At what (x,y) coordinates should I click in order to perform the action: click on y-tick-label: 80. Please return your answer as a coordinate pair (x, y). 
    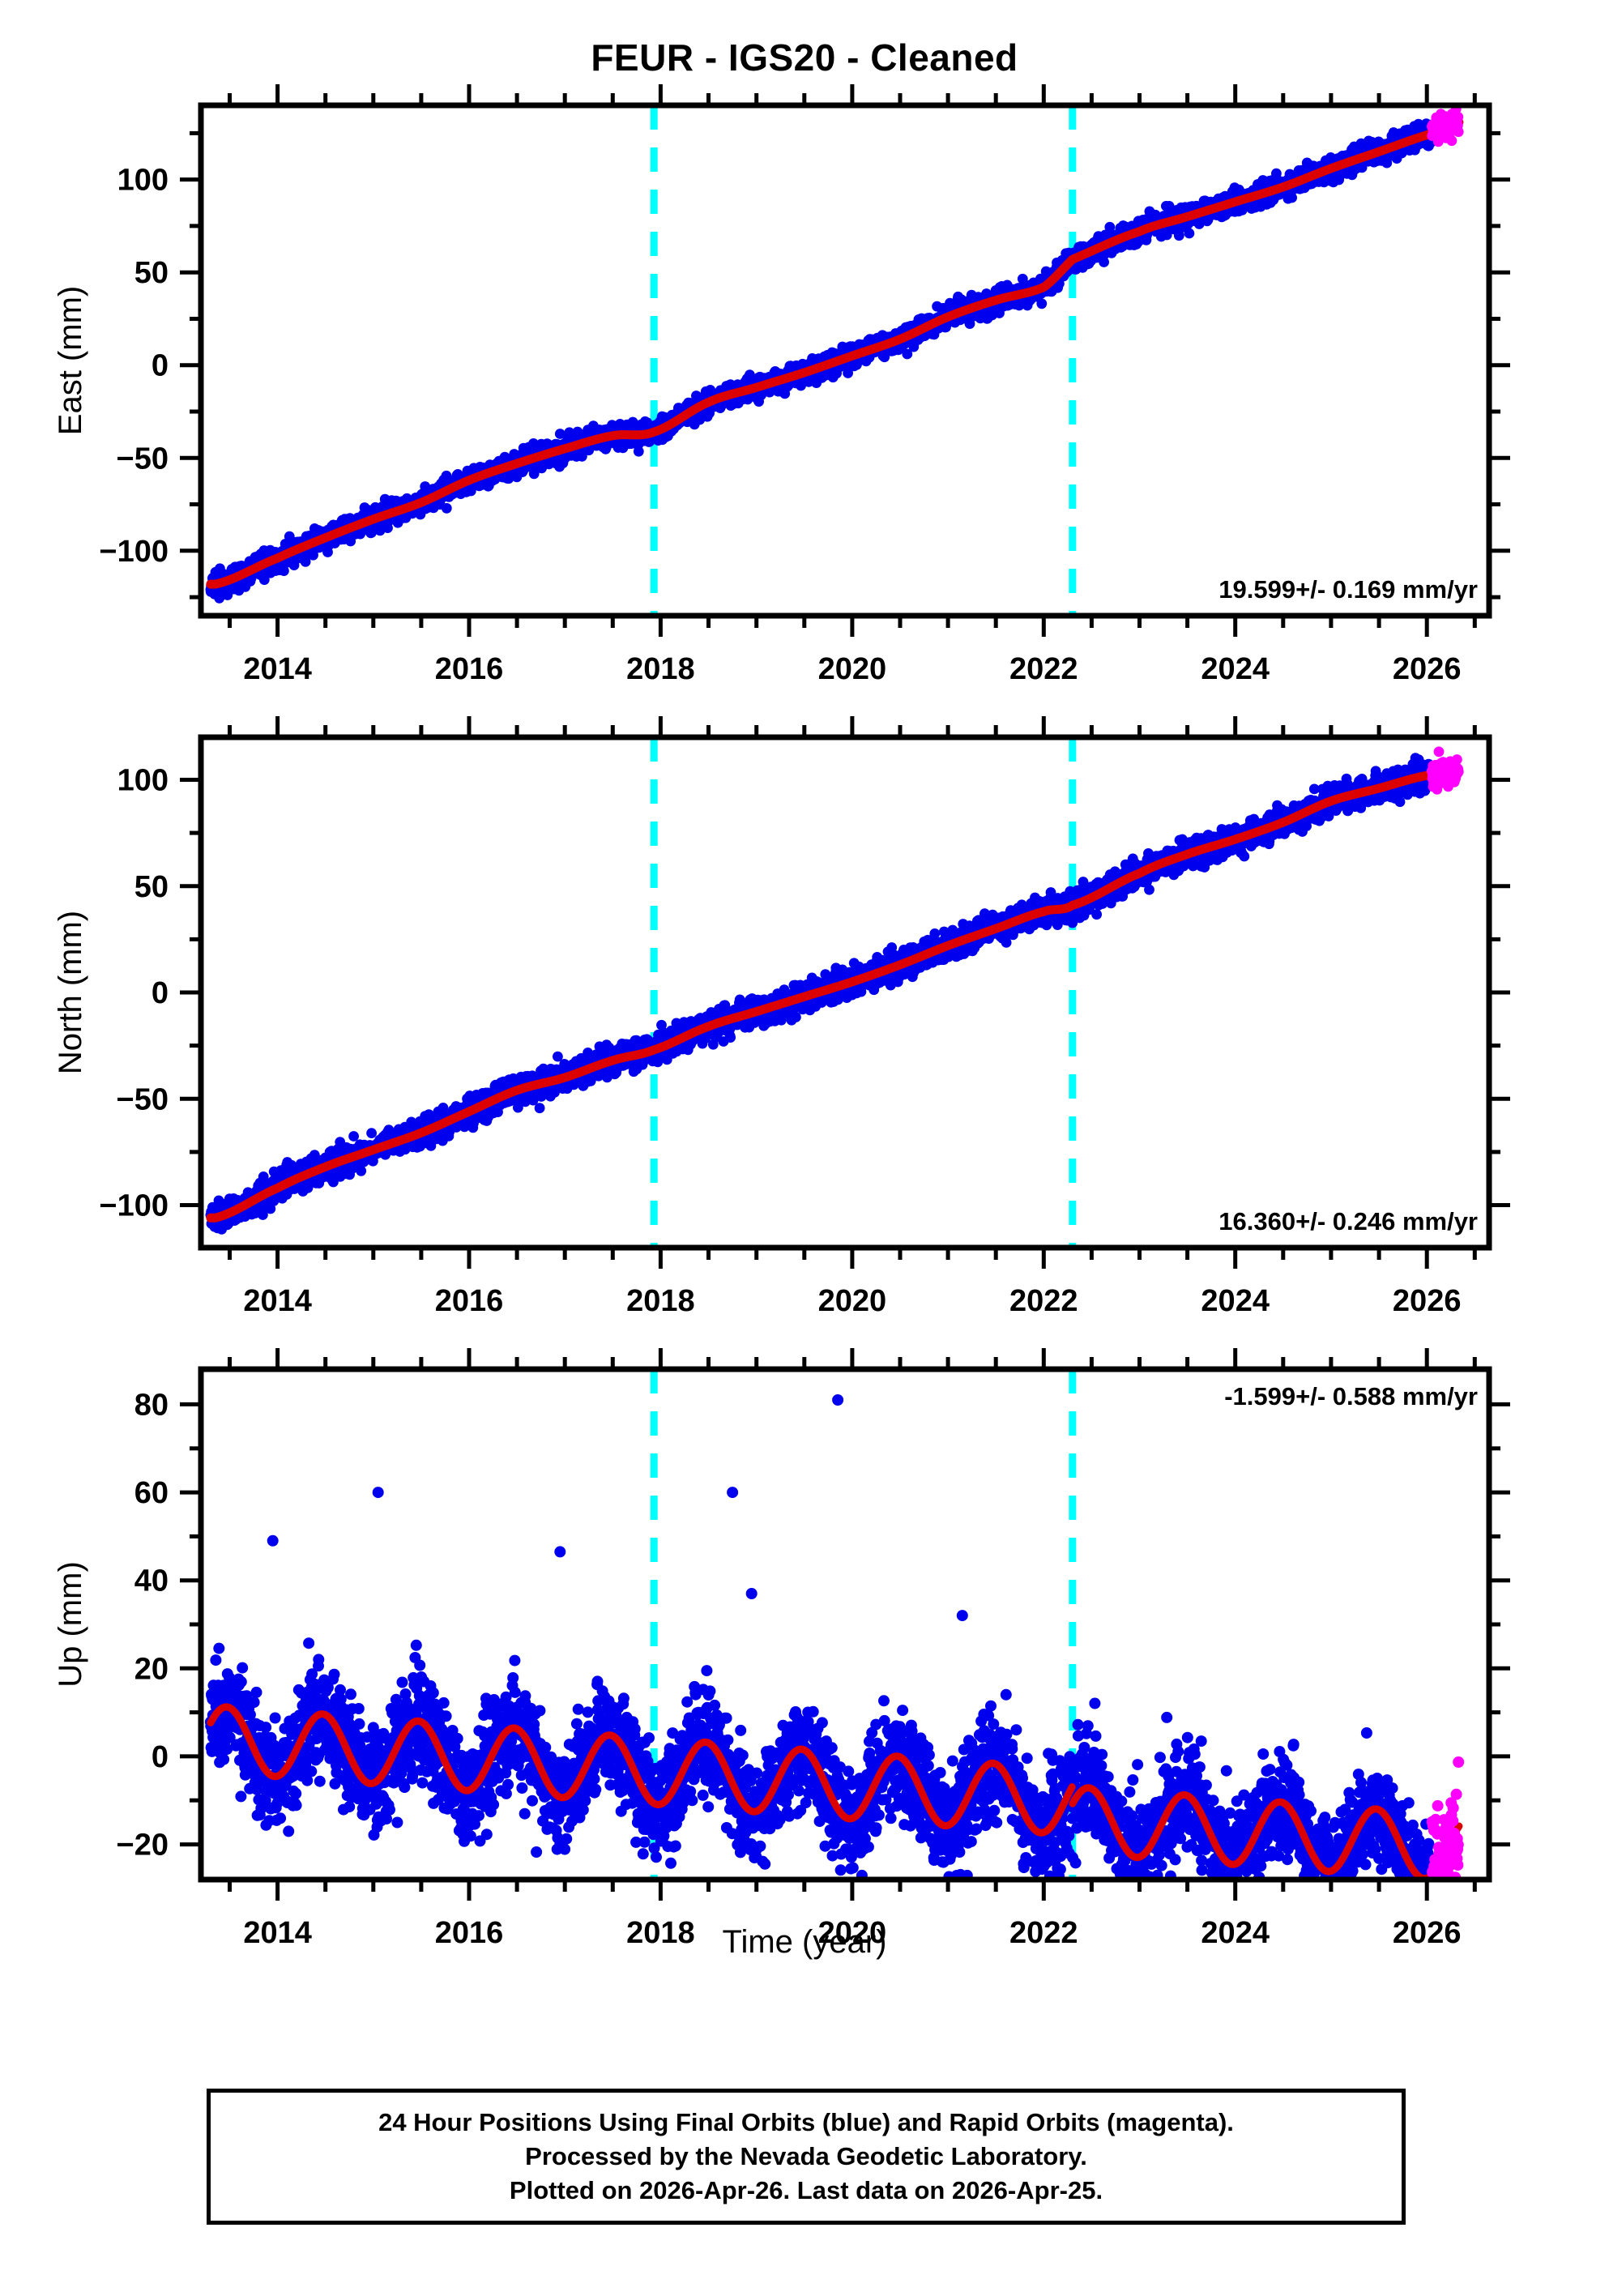
    Looking at the image, I should click on (151, 1405).